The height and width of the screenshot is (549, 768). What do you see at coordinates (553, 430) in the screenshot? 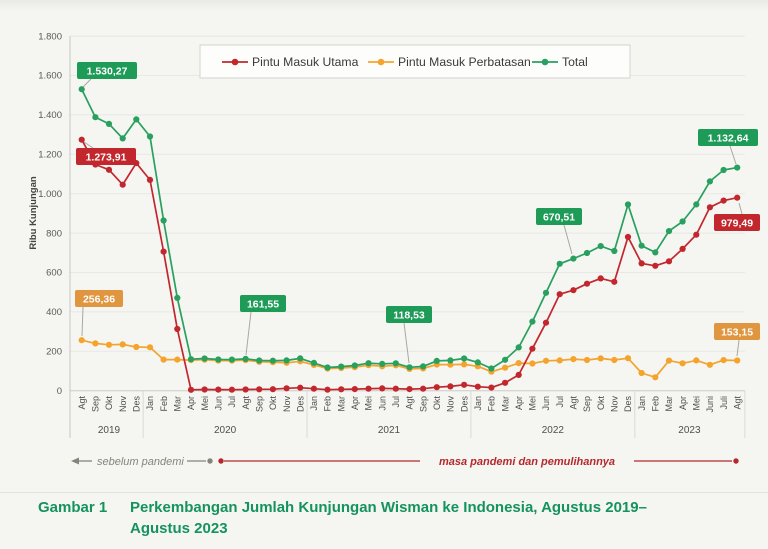
I see `year-label: 2022` at bounding box center [553, 430].